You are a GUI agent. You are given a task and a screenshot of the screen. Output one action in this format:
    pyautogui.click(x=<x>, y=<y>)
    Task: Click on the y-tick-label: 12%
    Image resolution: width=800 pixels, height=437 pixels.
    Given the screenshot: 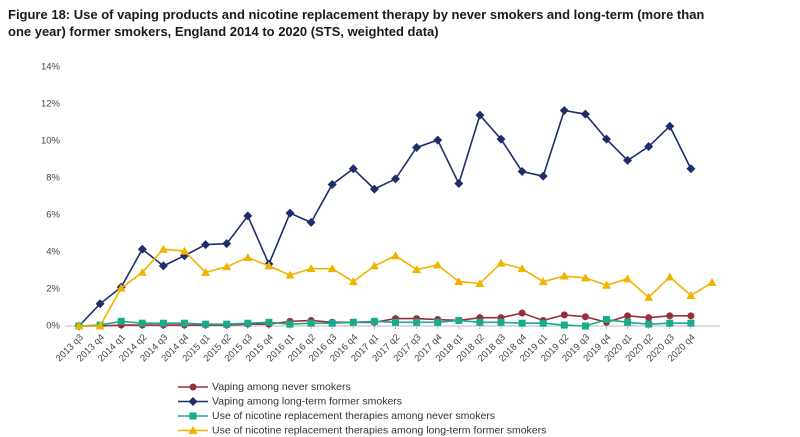 What is the action you would take?
    pyautogui.click(x=51, y=104)
    